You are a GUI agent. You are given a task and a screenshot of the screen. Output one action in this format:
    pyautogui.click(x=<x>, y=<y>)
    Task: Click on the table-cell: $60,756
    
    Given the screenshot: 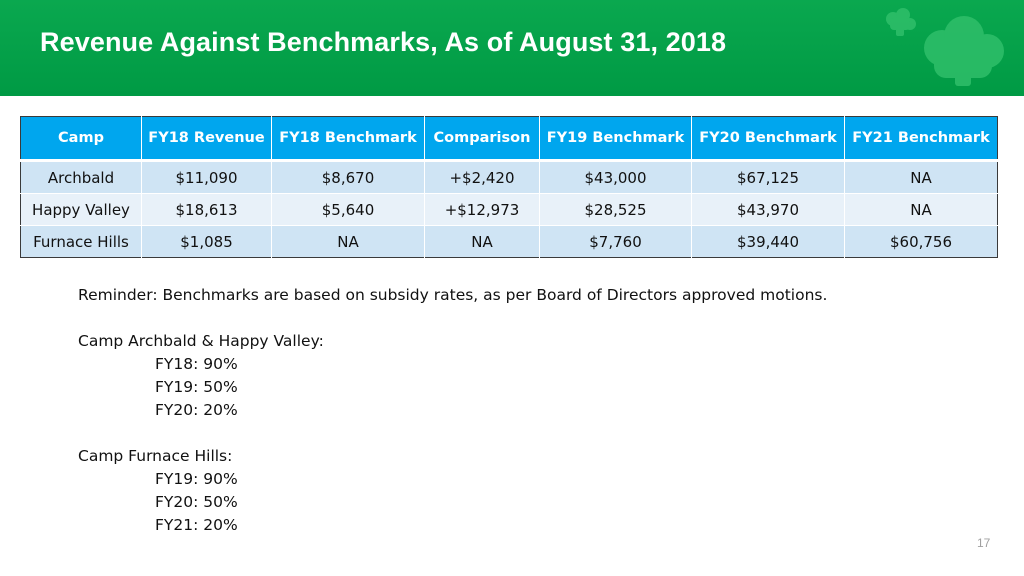 What is the action you would take?
    pyautogui.click(x=921, y=241)
    